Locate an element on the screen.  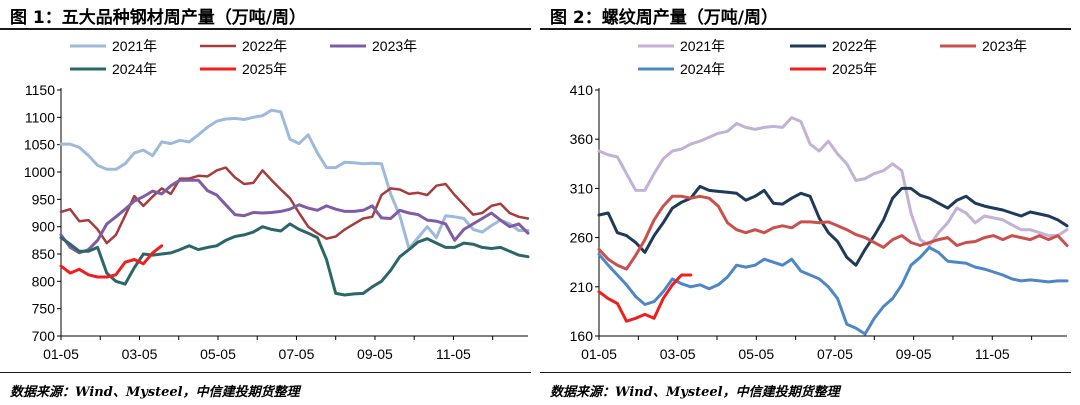
y-tick-label: 950 is located at coordinates (44, 199).